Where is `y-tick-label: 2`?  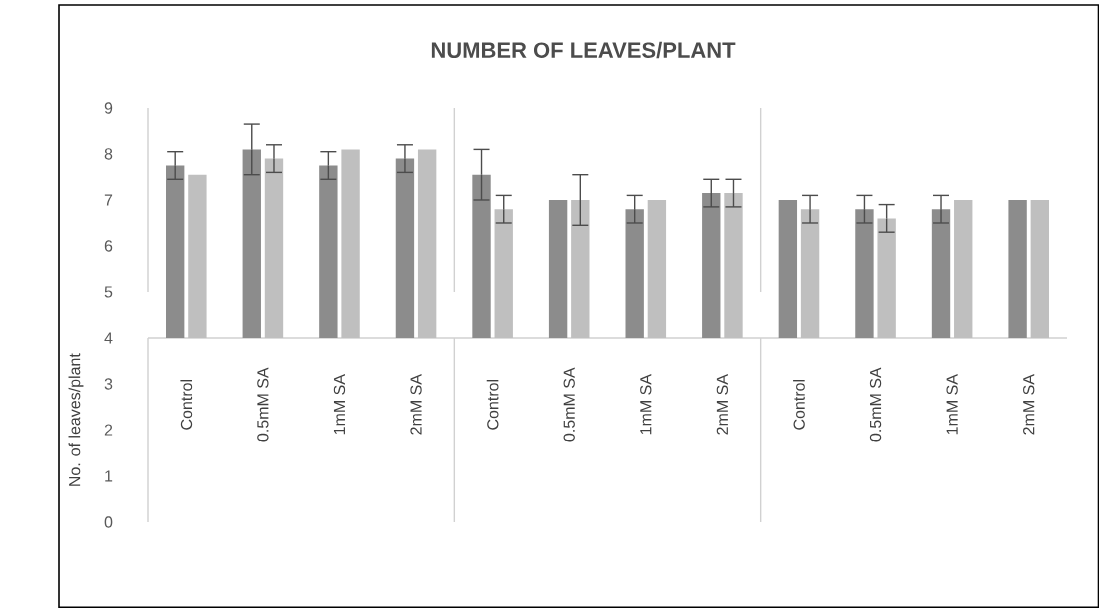
y-tick-label: 2 is located at coordinates (108, 430).